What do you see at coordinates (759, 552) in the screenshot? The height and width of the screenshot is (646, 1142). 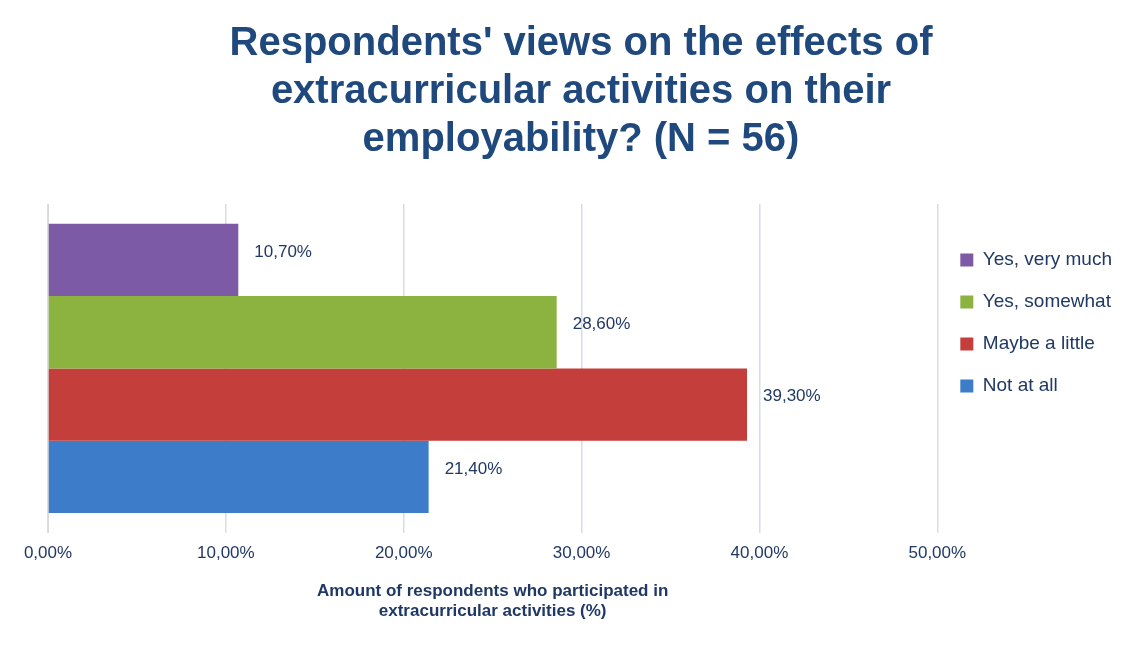 I see `x-tick-label: 40,00%` at bounding box center [759, 552].